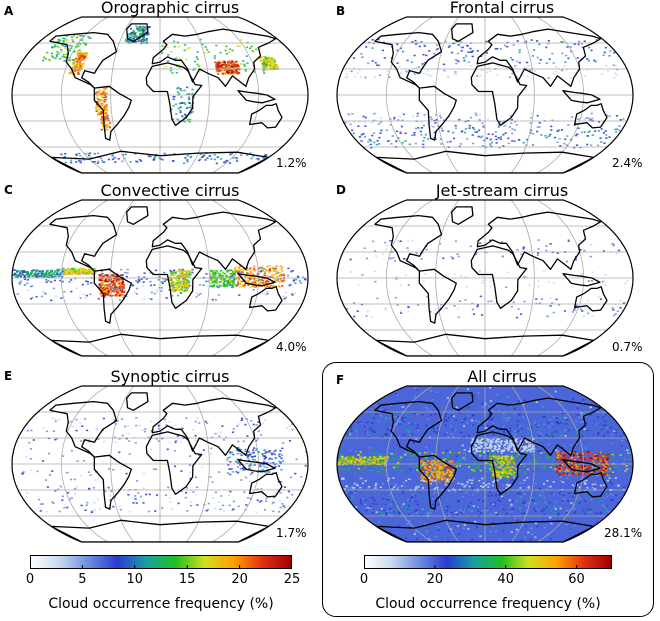 This screenshot has height=621, width=660. Describe the element at coordinates (170, 190) in the screenshot. I see `panel-title: Convective cirrus` at that location.